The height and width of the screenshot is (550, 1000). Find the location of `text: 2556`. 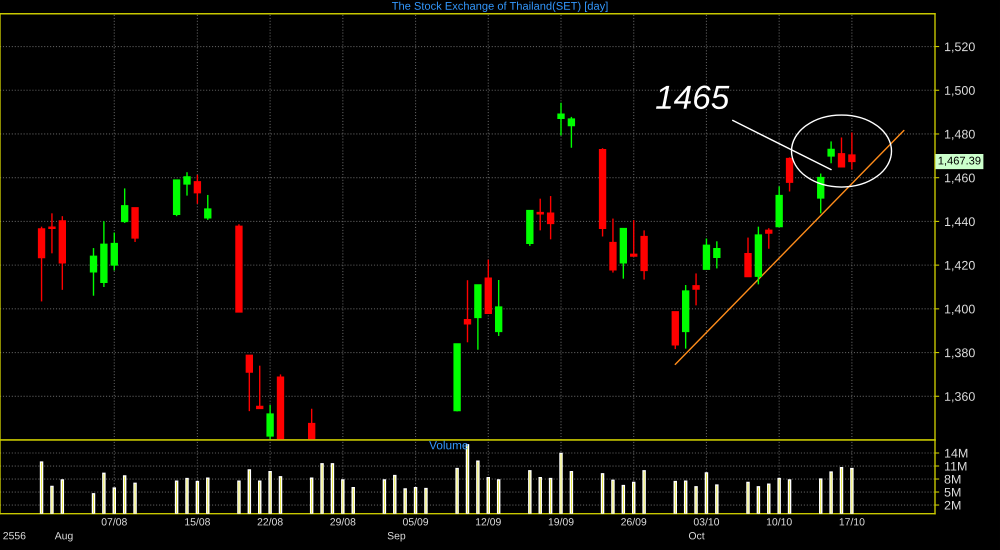

text: 2556 is located at coordinates (14, 536).